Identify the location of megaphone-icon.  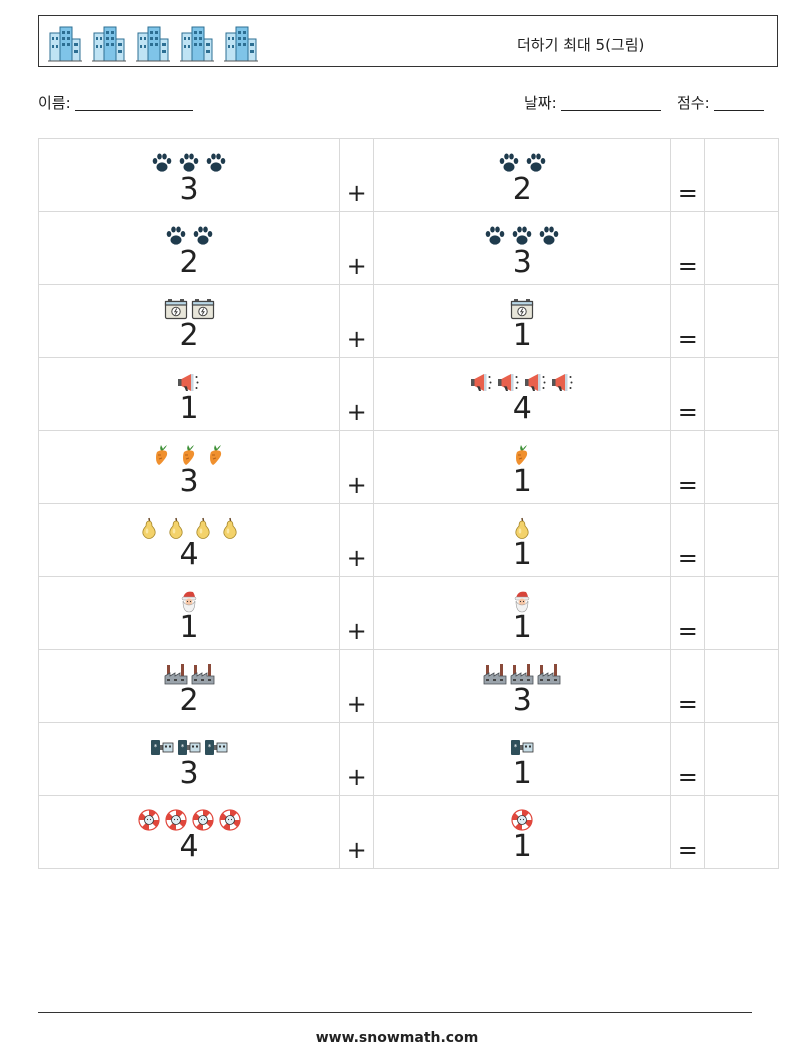
(482, 382).